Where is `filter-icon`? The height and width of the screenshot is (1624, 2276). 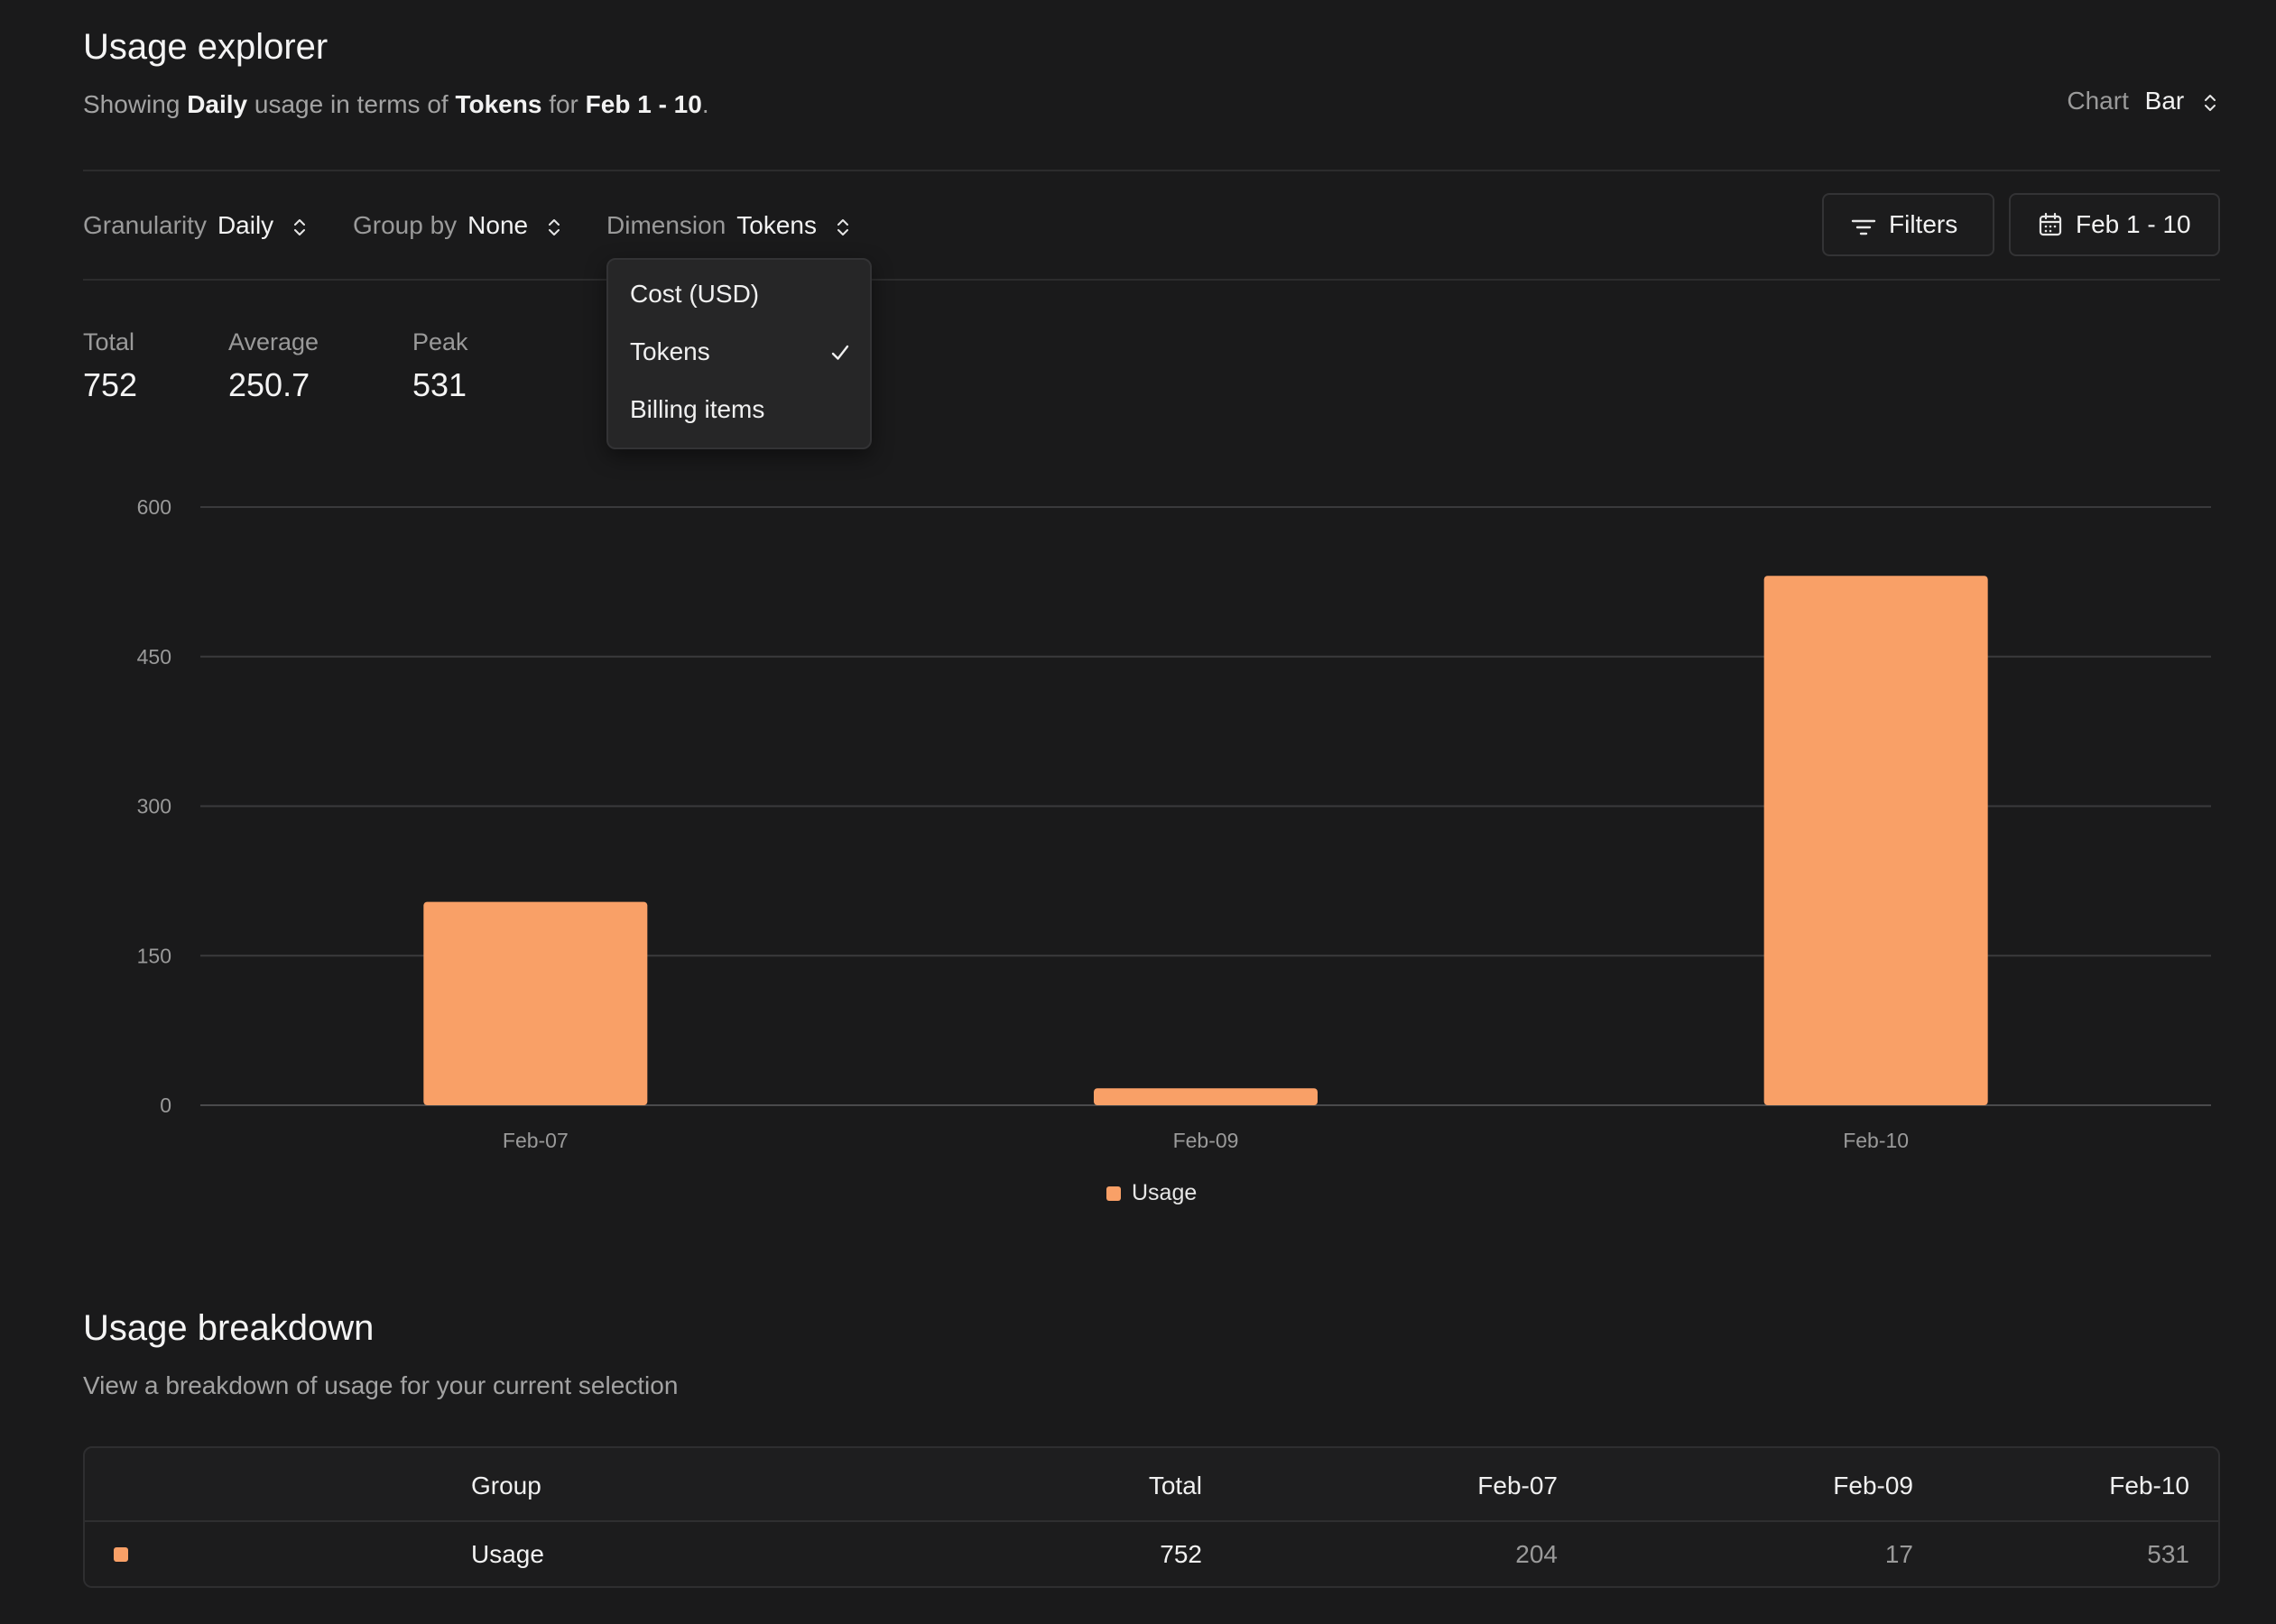 filter-icon is located at coordinates (1863, 225).